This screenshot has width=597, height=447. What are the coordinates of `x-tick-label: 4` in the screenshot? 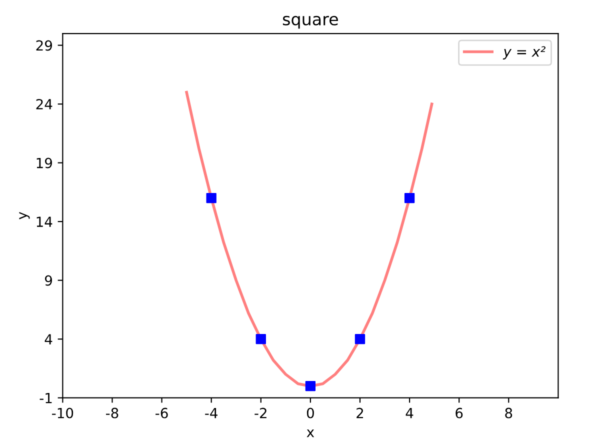 It's located at (410, 413).